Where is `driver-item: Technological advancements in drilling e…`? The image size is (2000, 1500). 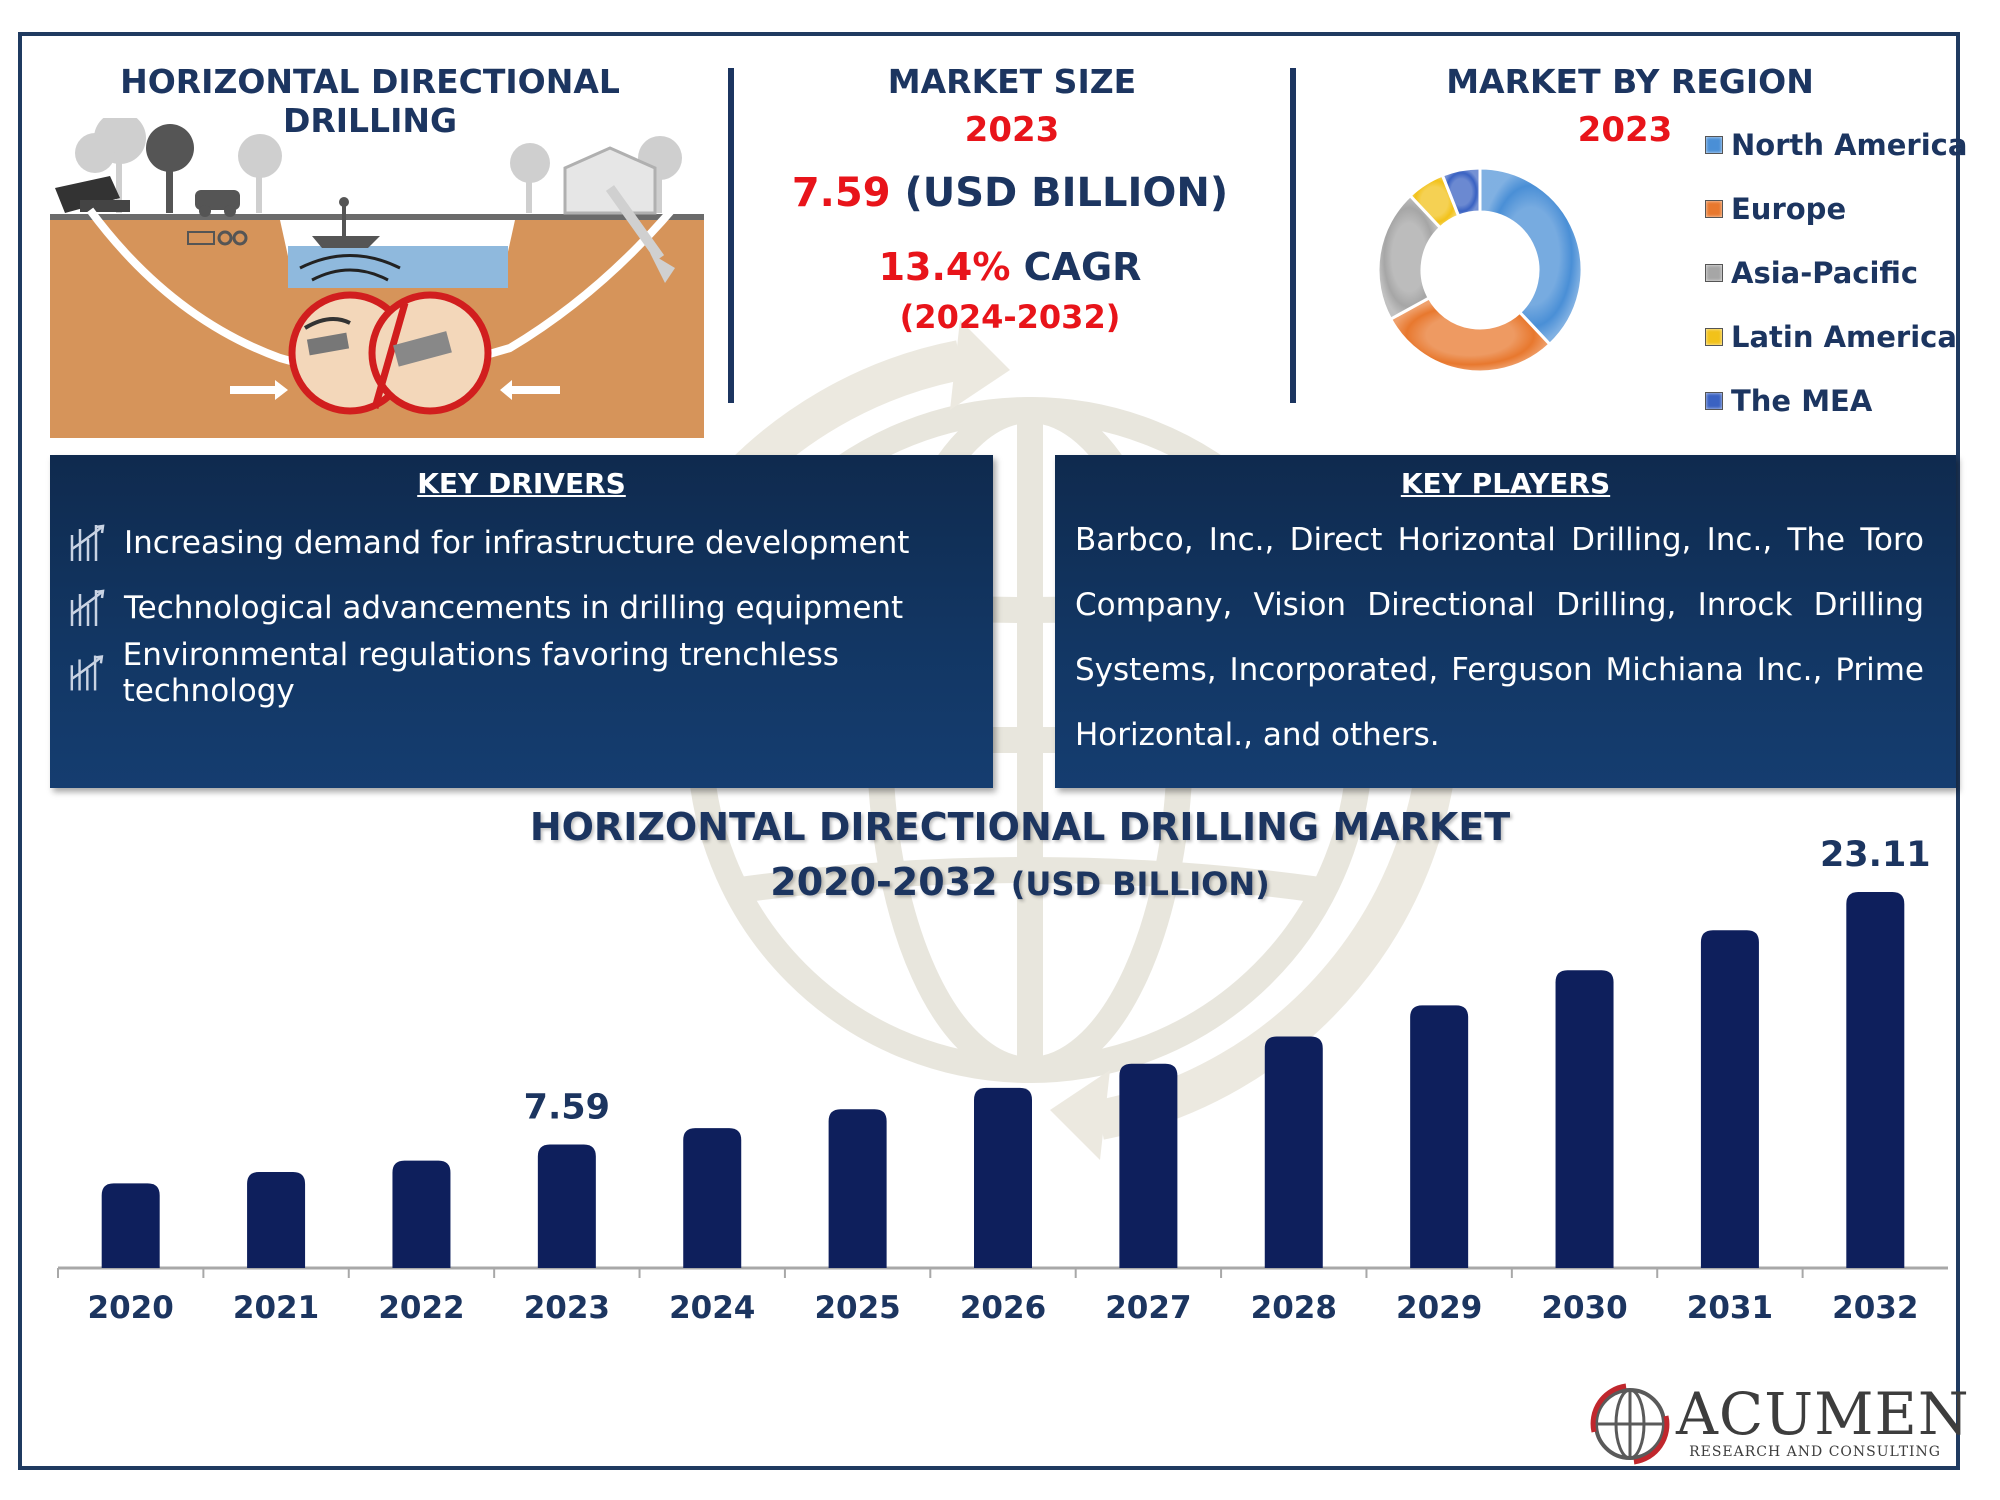
driver-item: Technological advancements in drilling e… is located at coordinates (521, 607).